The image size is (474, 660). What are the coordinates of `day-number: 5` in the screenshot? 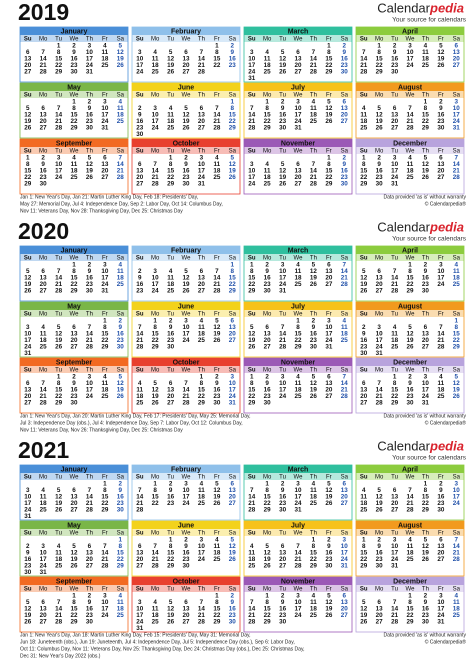 It's located at (90, 158).